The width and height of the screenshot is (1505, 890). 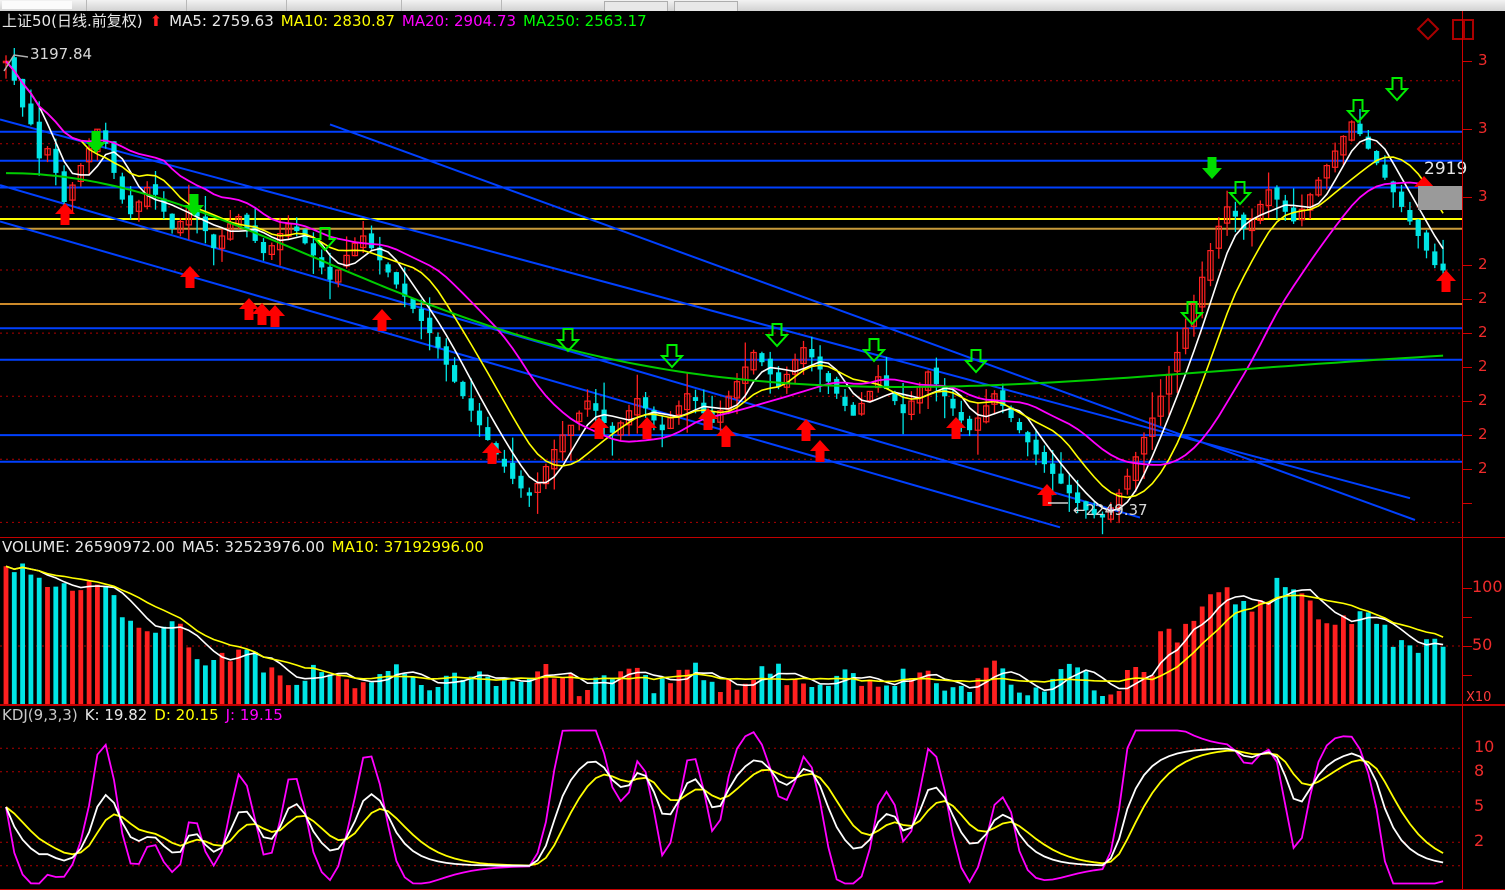 What do you see at coordinates (337, 21) in the screenshot?
I see `ma10-label: MA10: 2830.87` at bounding box center [337, 21].